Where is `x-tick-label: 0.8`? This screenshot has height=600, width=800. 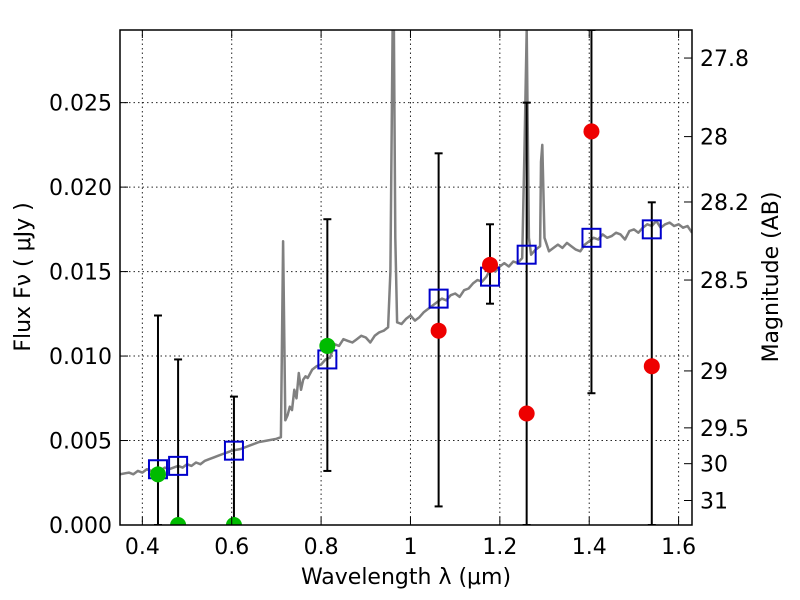
x-tick-label: 0.8 is located at coordinates (321, 547).